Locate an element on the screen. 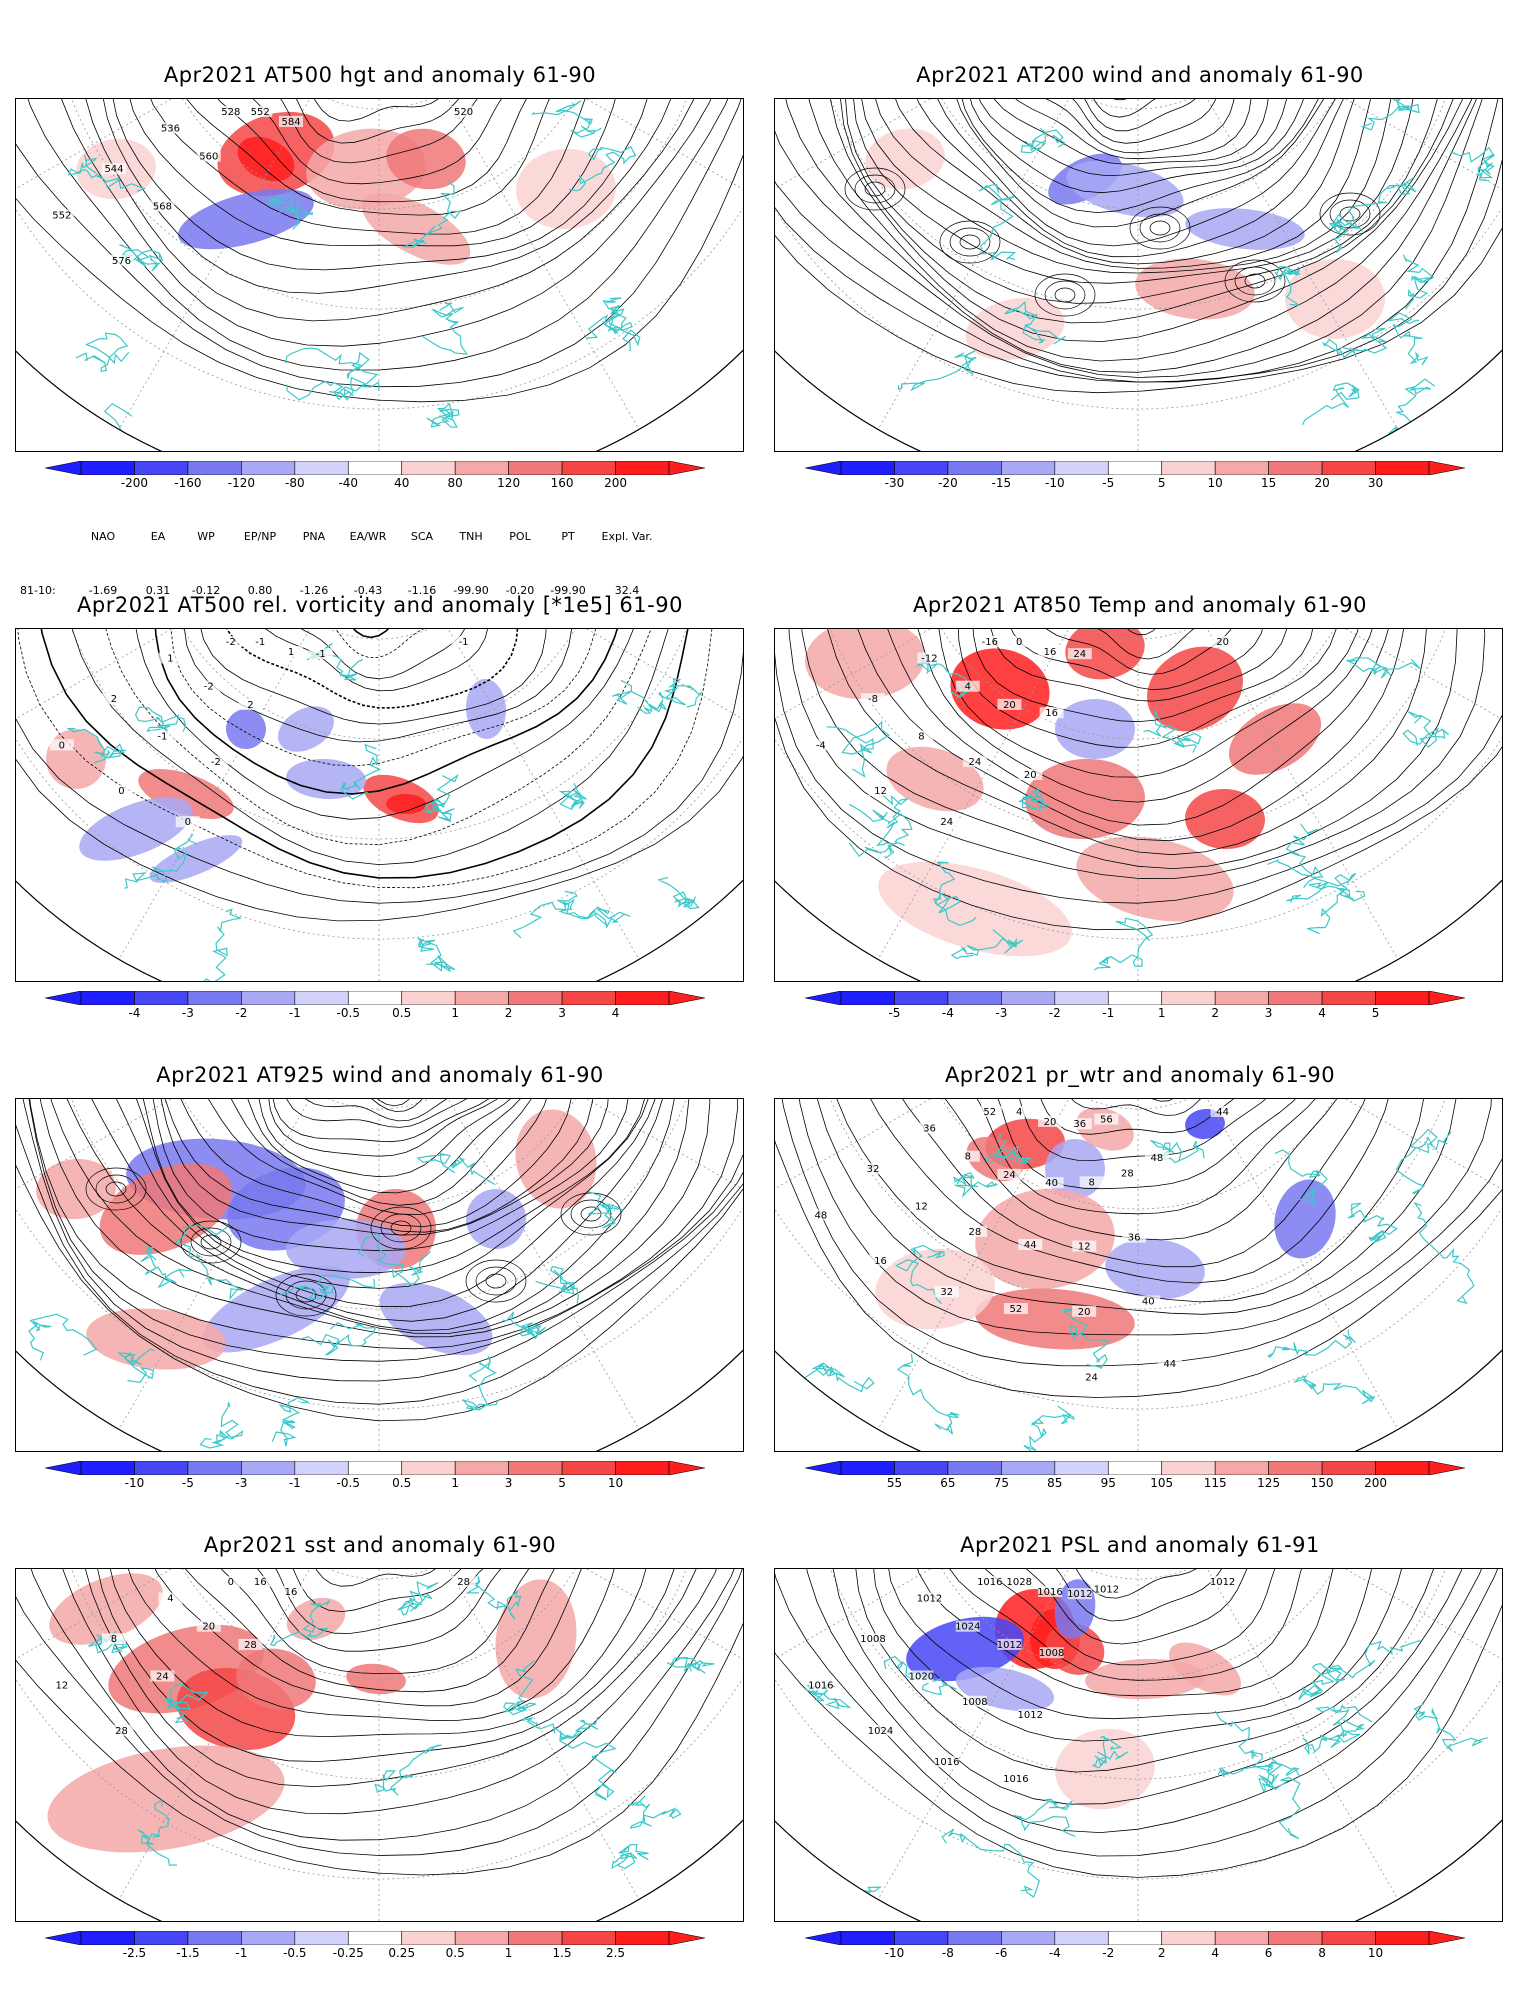  colorbar-tick-label: -15 is located at coordinates (1001, 483).